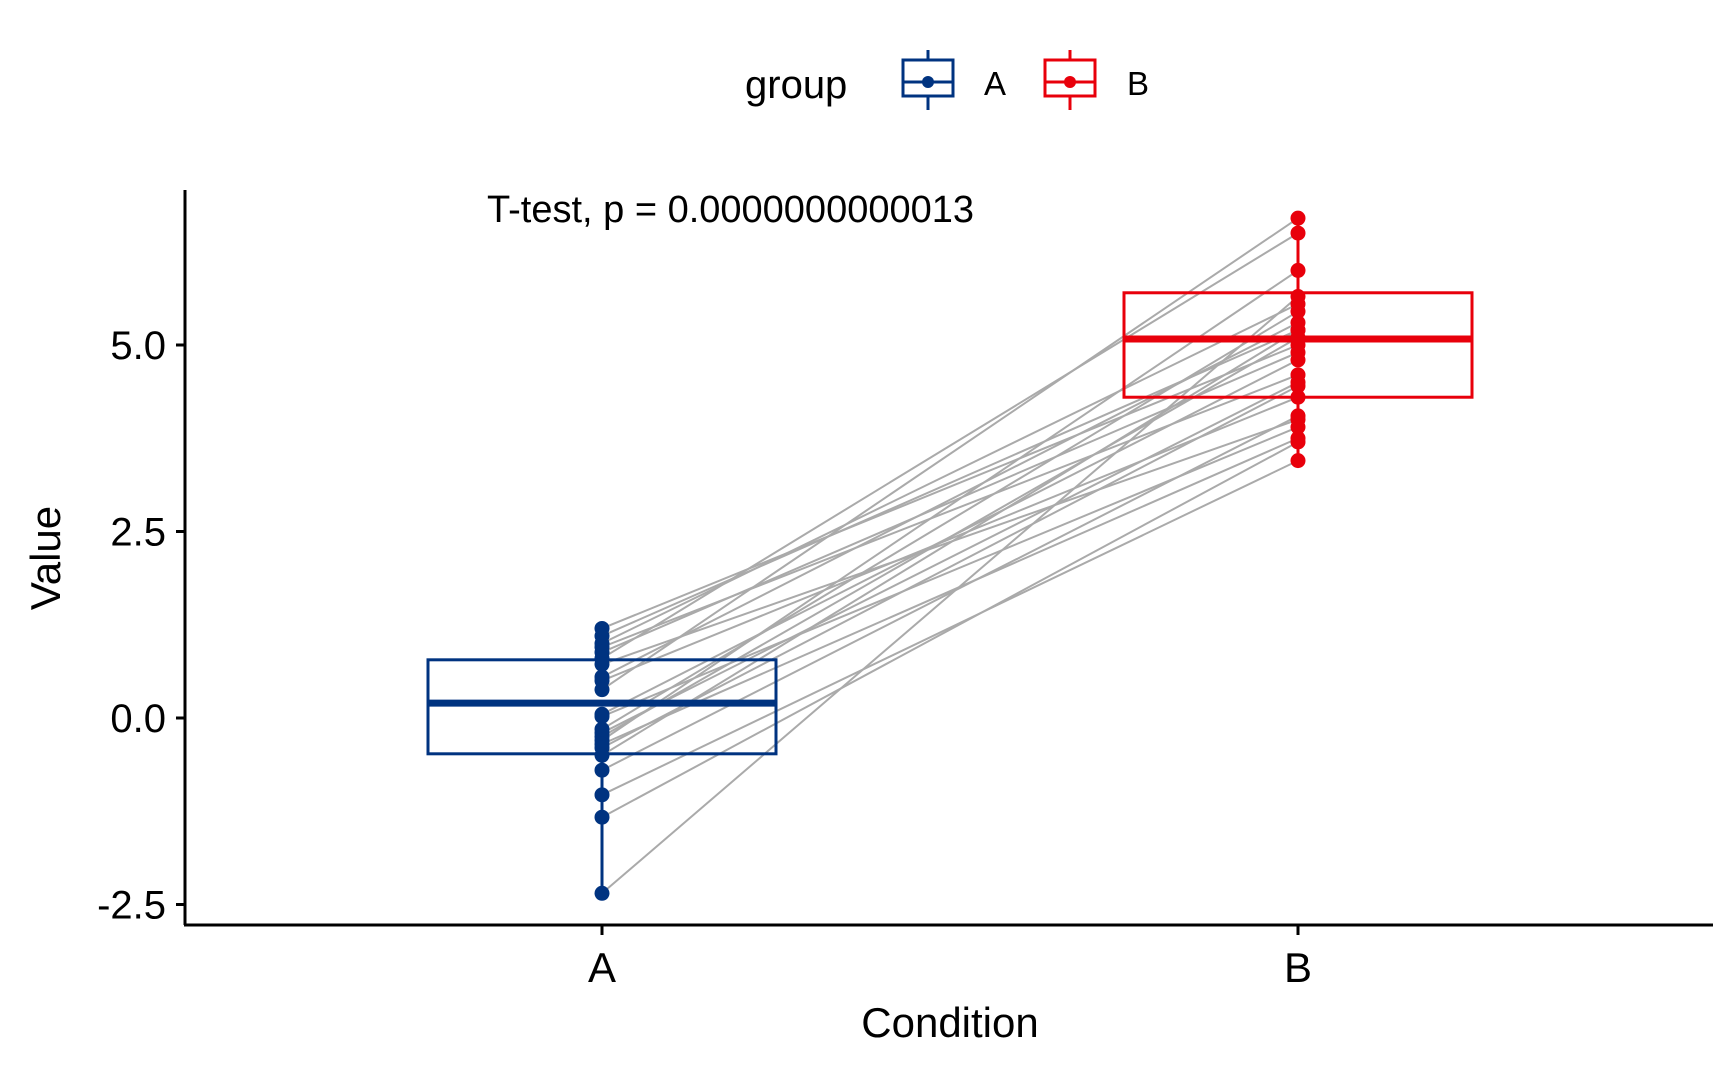 The height and width of the screenshot is (1067, 1728). I want to click on legend-label-a: A, so click(995, 83).